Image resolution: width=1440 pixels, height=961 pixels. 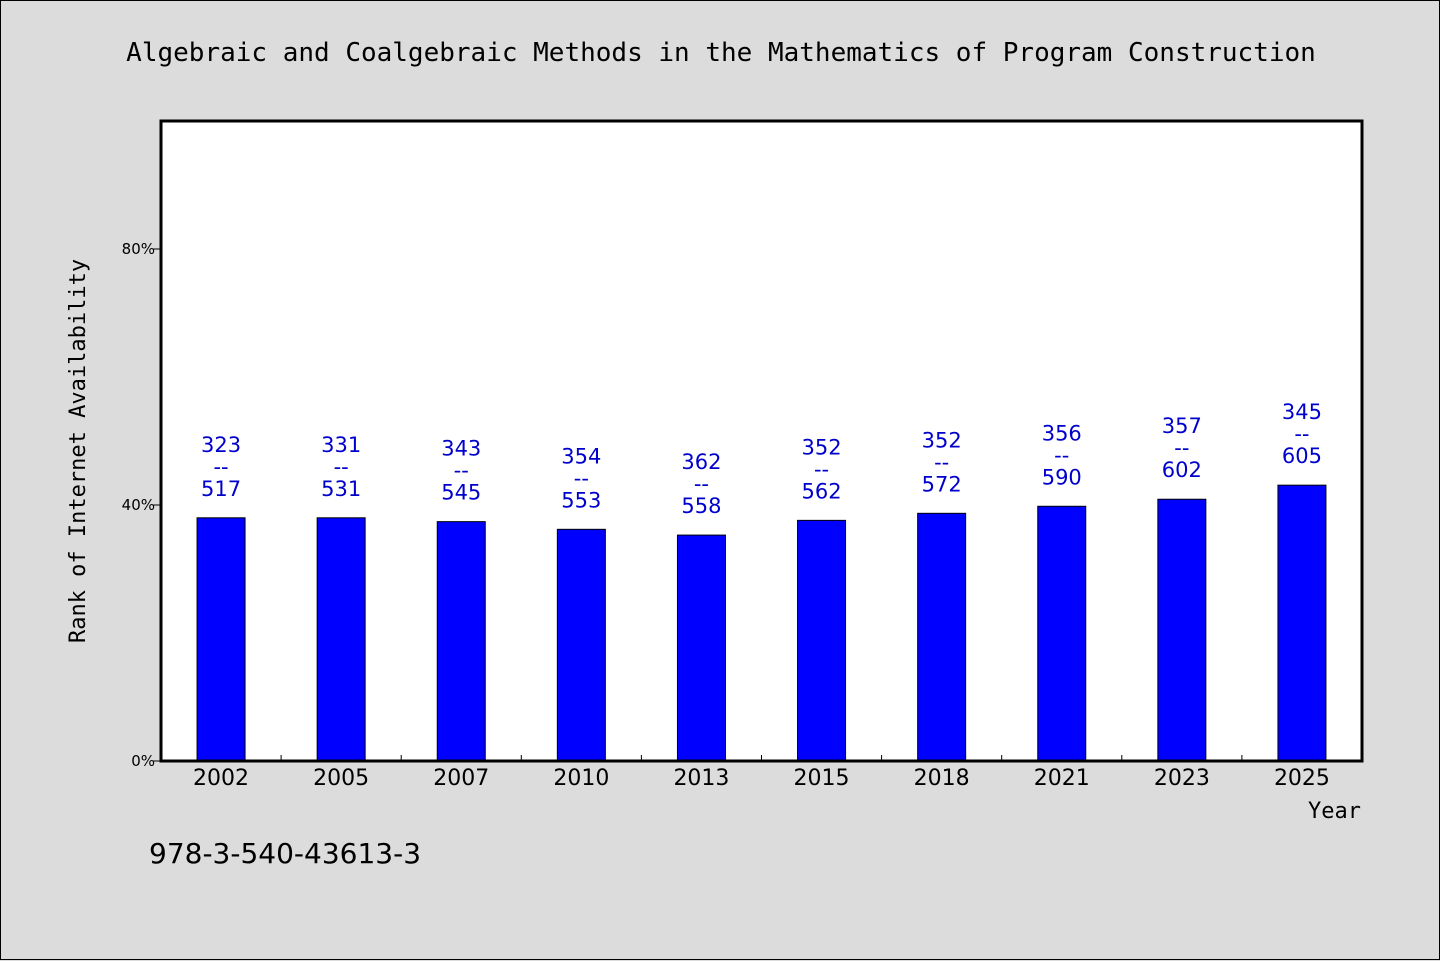 I want to click on y-axis-ticks: 0% 40% 80%, so click(x=141, y=505).